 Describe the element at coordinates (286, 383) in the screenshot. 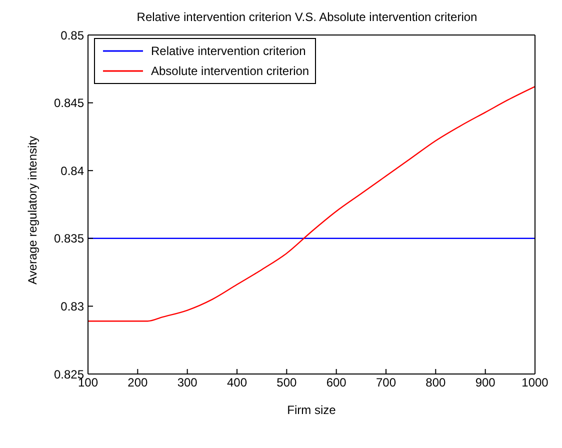

I see `x-tick-label: 500` at that location.